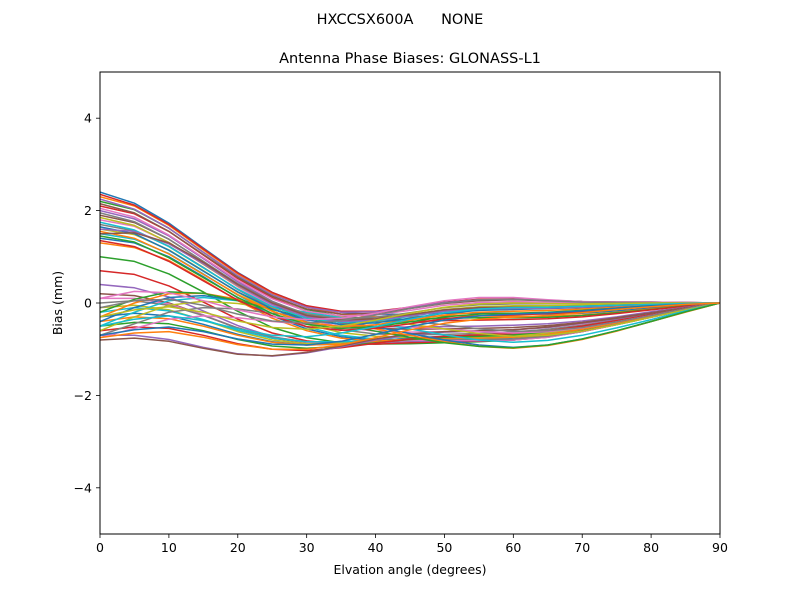  What do you see at coordinates (57, 303) in the screenshot?
I see `y-axis-label: Bias (mm)` at bounding box center [57, 303].